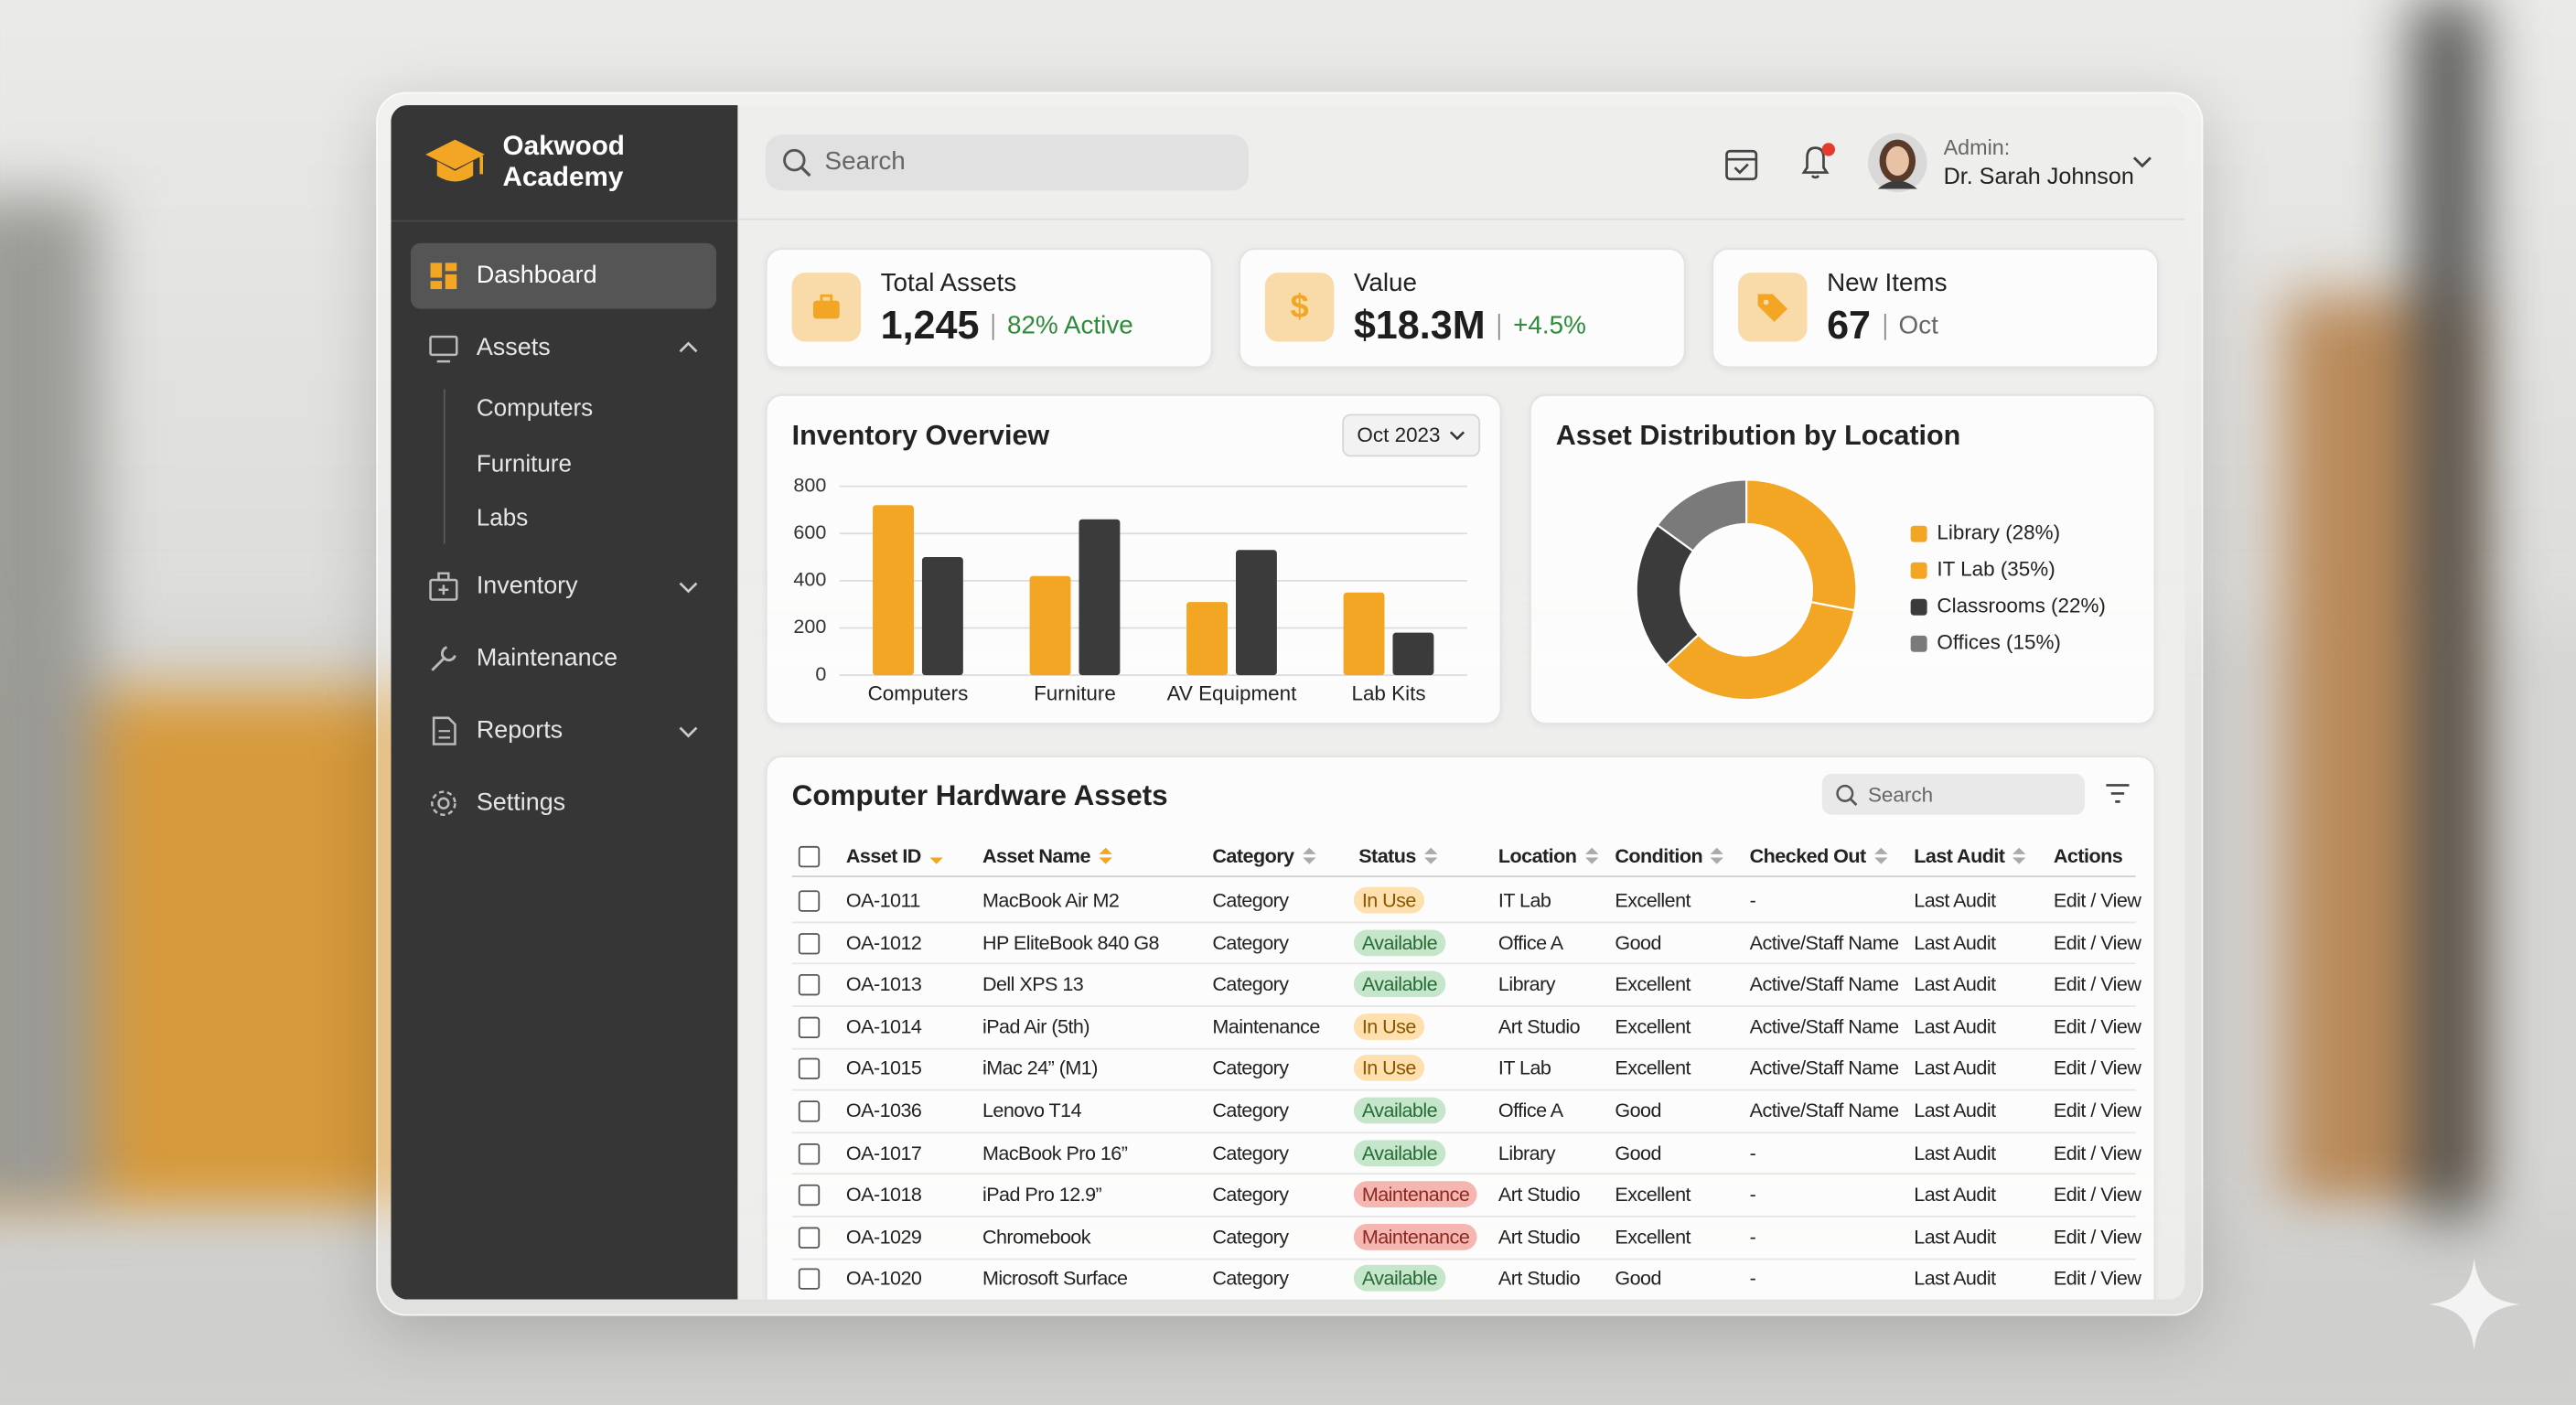 The image size is (2576, 1405). What do you see at coordinates (1251, 1110) in the screenshot?
I see `table-cell: Category` at bounding box center [1251, 1110].